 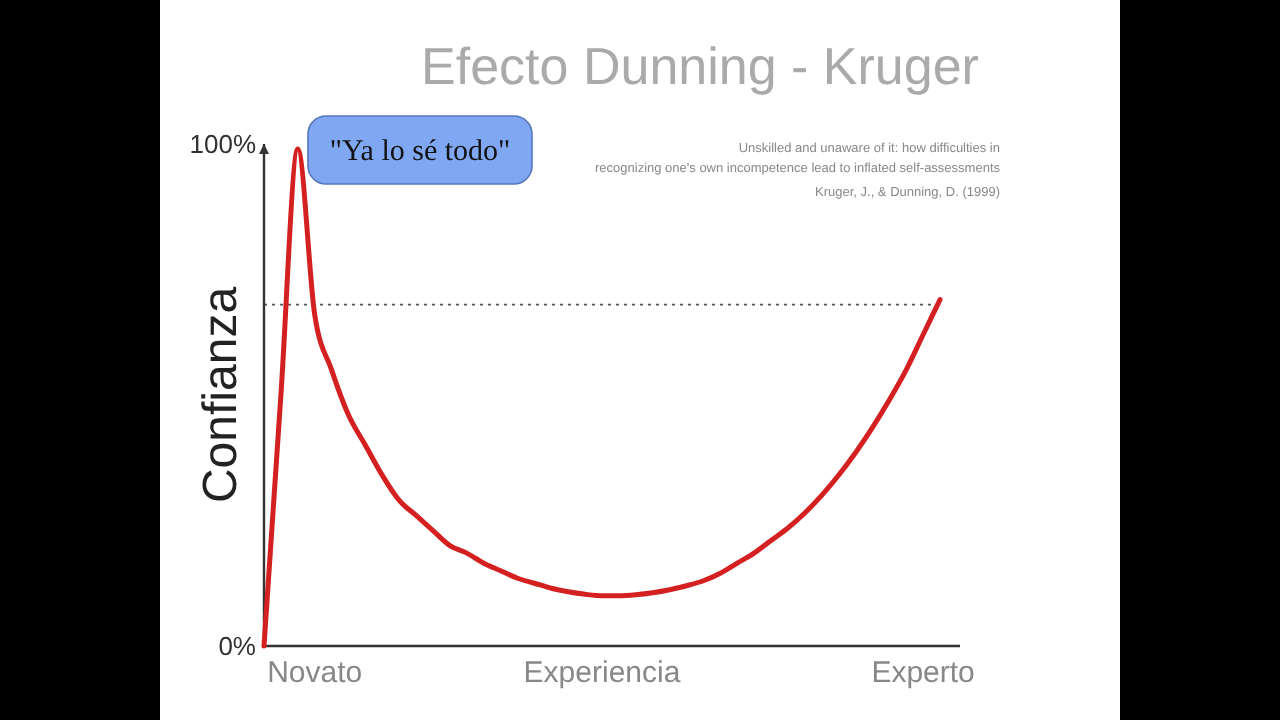 I want to click on y-axis-title: Confianza, so click(x=221, y=394).